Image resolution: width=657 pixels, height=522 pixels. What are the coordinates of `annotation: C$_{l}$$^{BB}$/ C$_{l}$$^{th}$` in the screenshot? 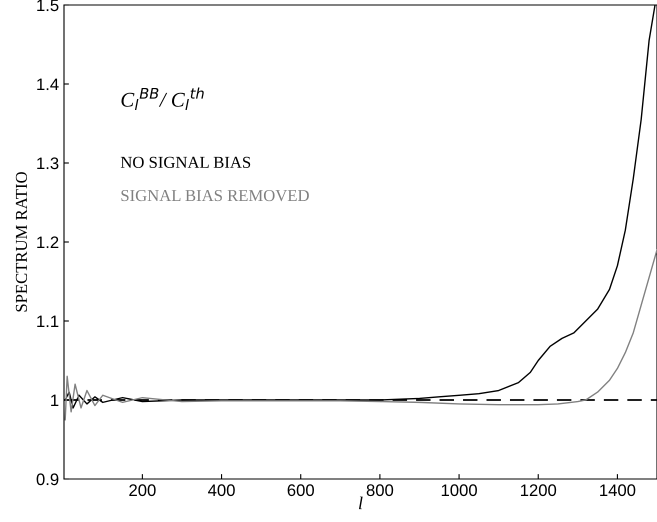 It's located at (162, 99).